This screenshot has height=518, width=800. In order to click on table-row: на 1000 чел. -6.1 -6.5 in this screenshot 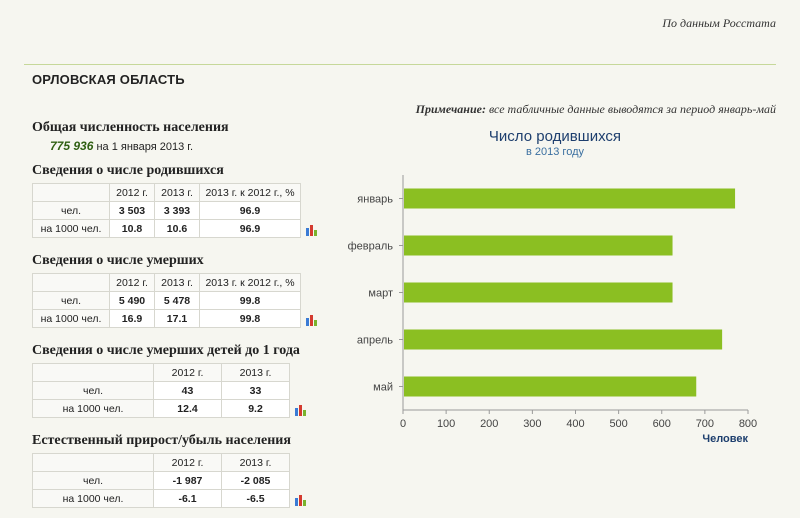, I will do `click(161, 498)`.